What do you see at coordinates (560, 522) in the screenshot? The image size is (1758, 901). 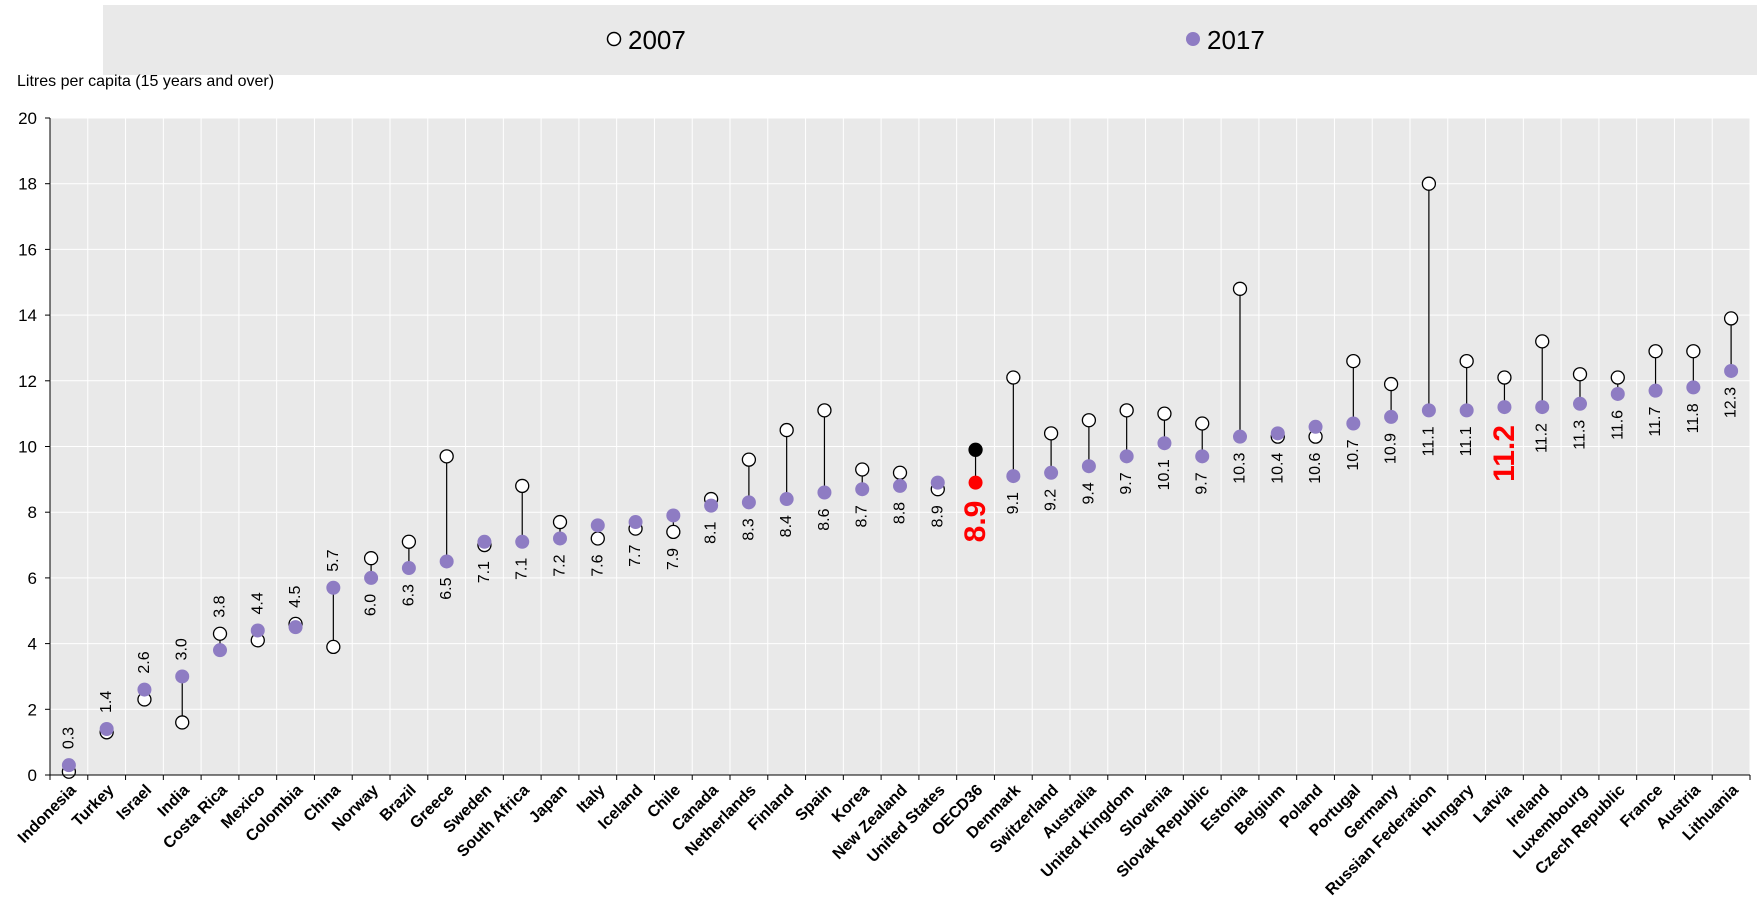 I see `point-2007-japan` at bounding box center [560, 522].